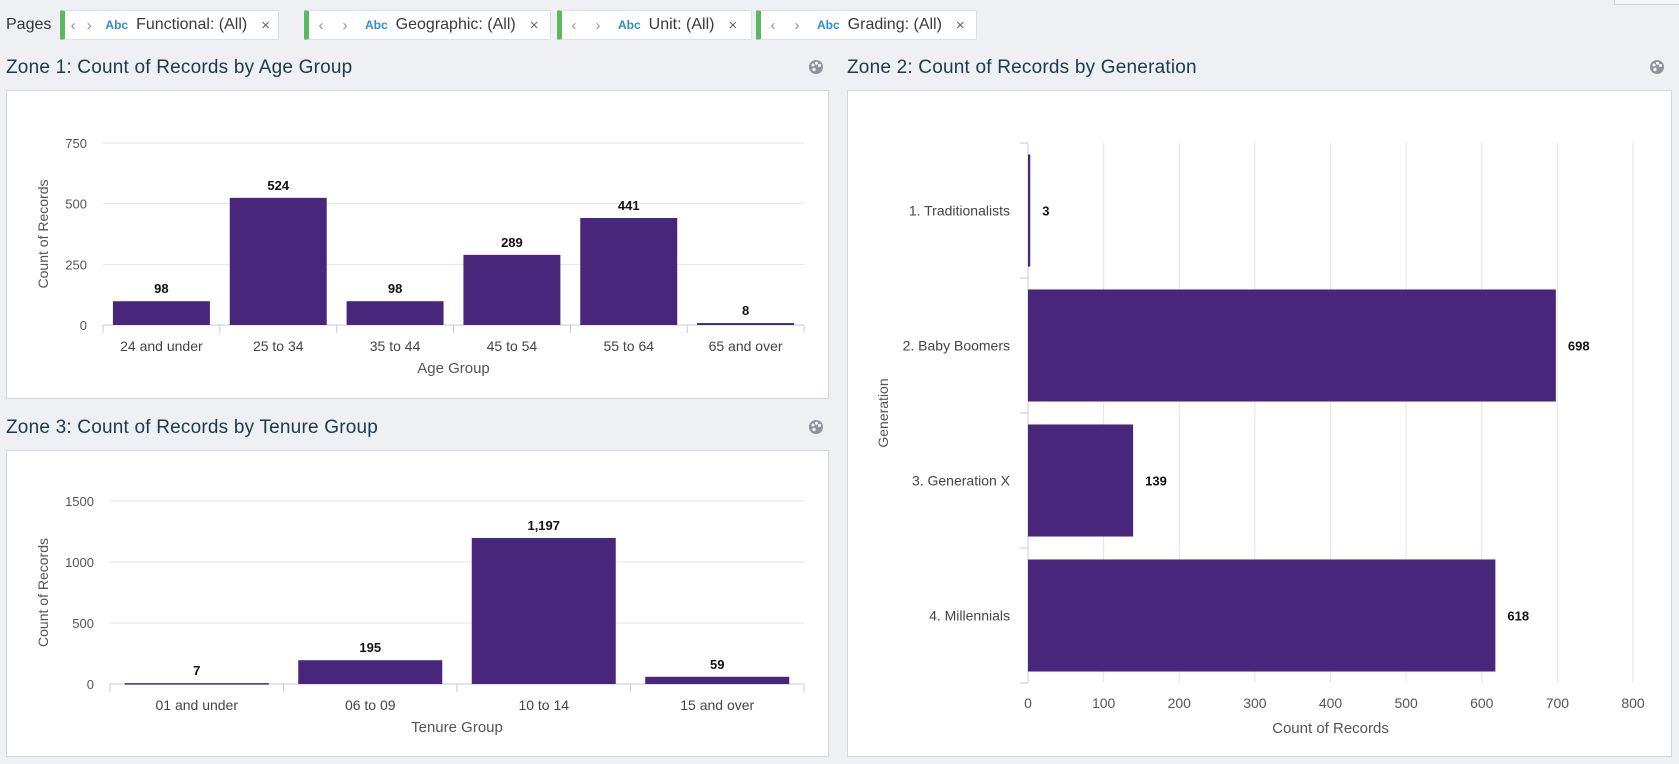 The width and height of the screenshot is (1679, 764). I want to click on zone3-title: Zone 3: Count of Records by Tenure Group, so click(192, 427).